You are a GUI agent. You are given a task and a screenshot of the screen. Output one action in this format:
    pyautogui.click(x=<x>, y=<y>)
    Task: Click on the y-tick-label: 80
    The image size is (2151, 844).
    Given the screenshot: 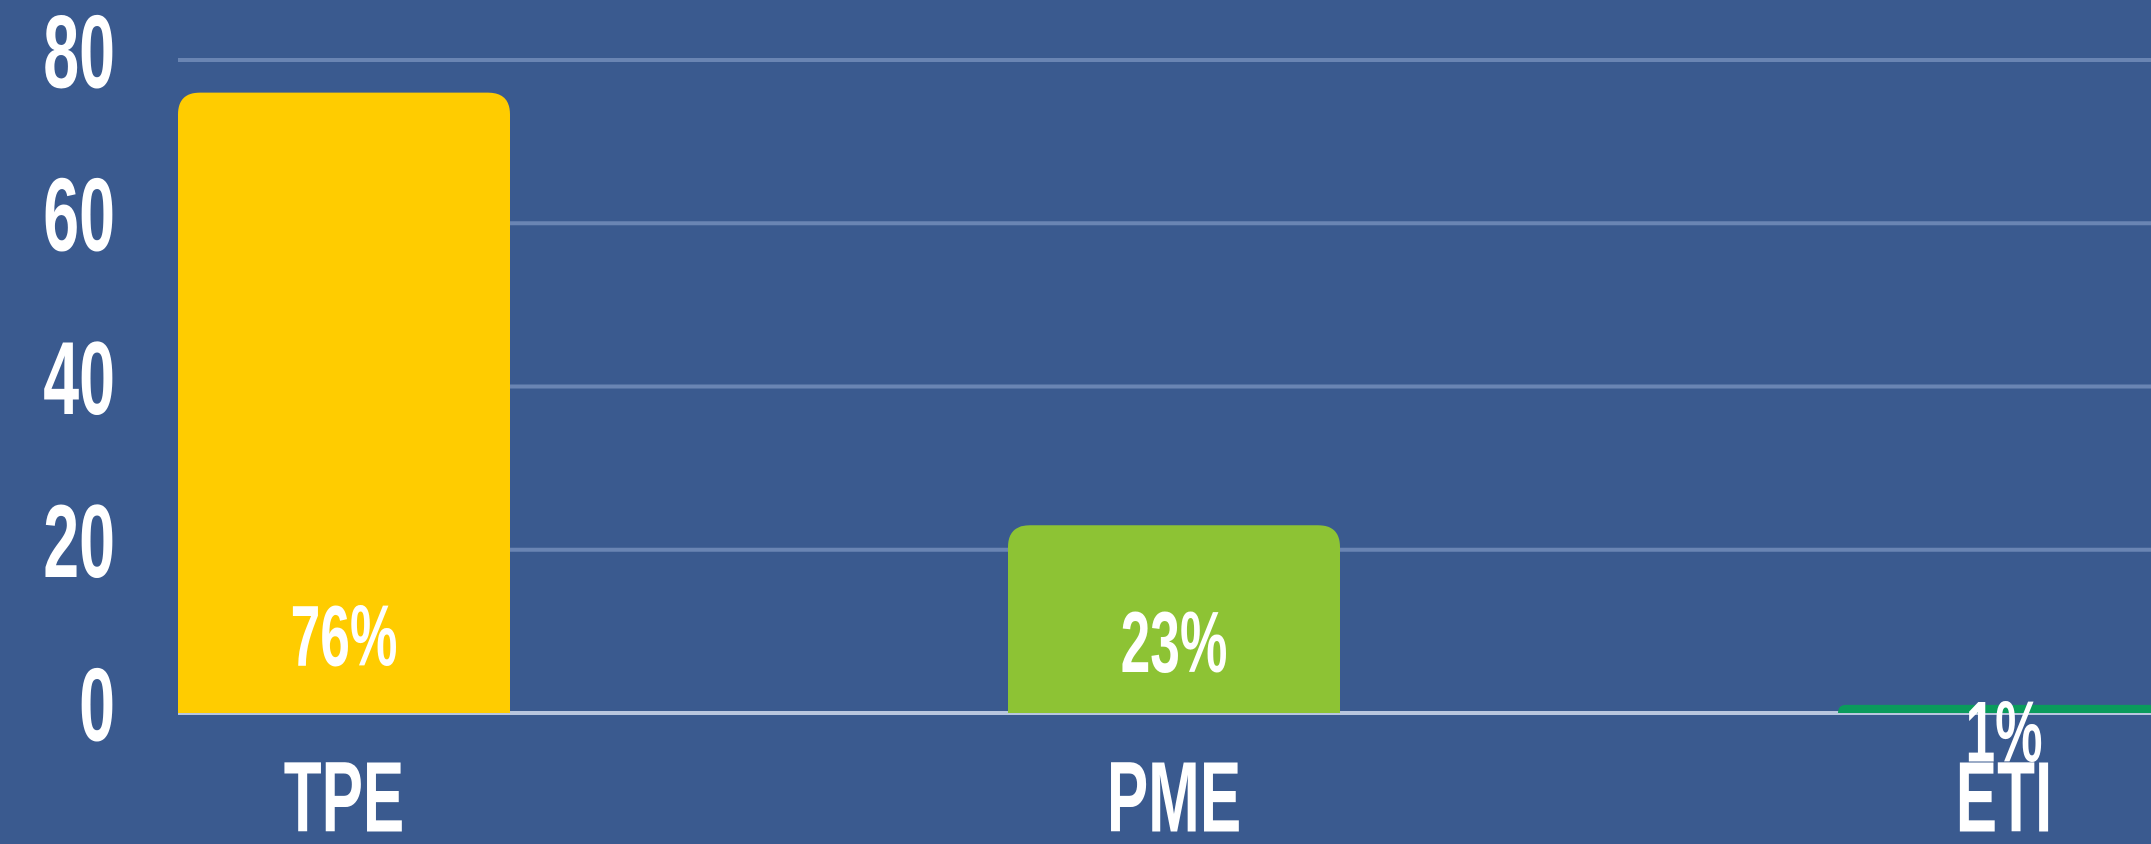 What is the action you would take?
    pyautogui.click(x=79, y=55)
    